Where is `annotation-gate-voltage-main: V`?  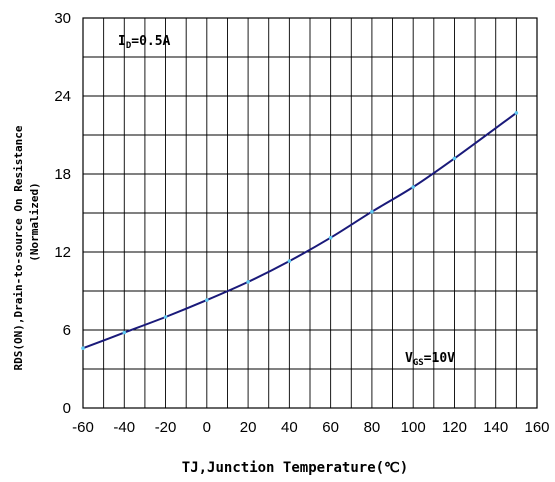 annotation-gate-voltage-main: V is located at coordinates (409, 358).